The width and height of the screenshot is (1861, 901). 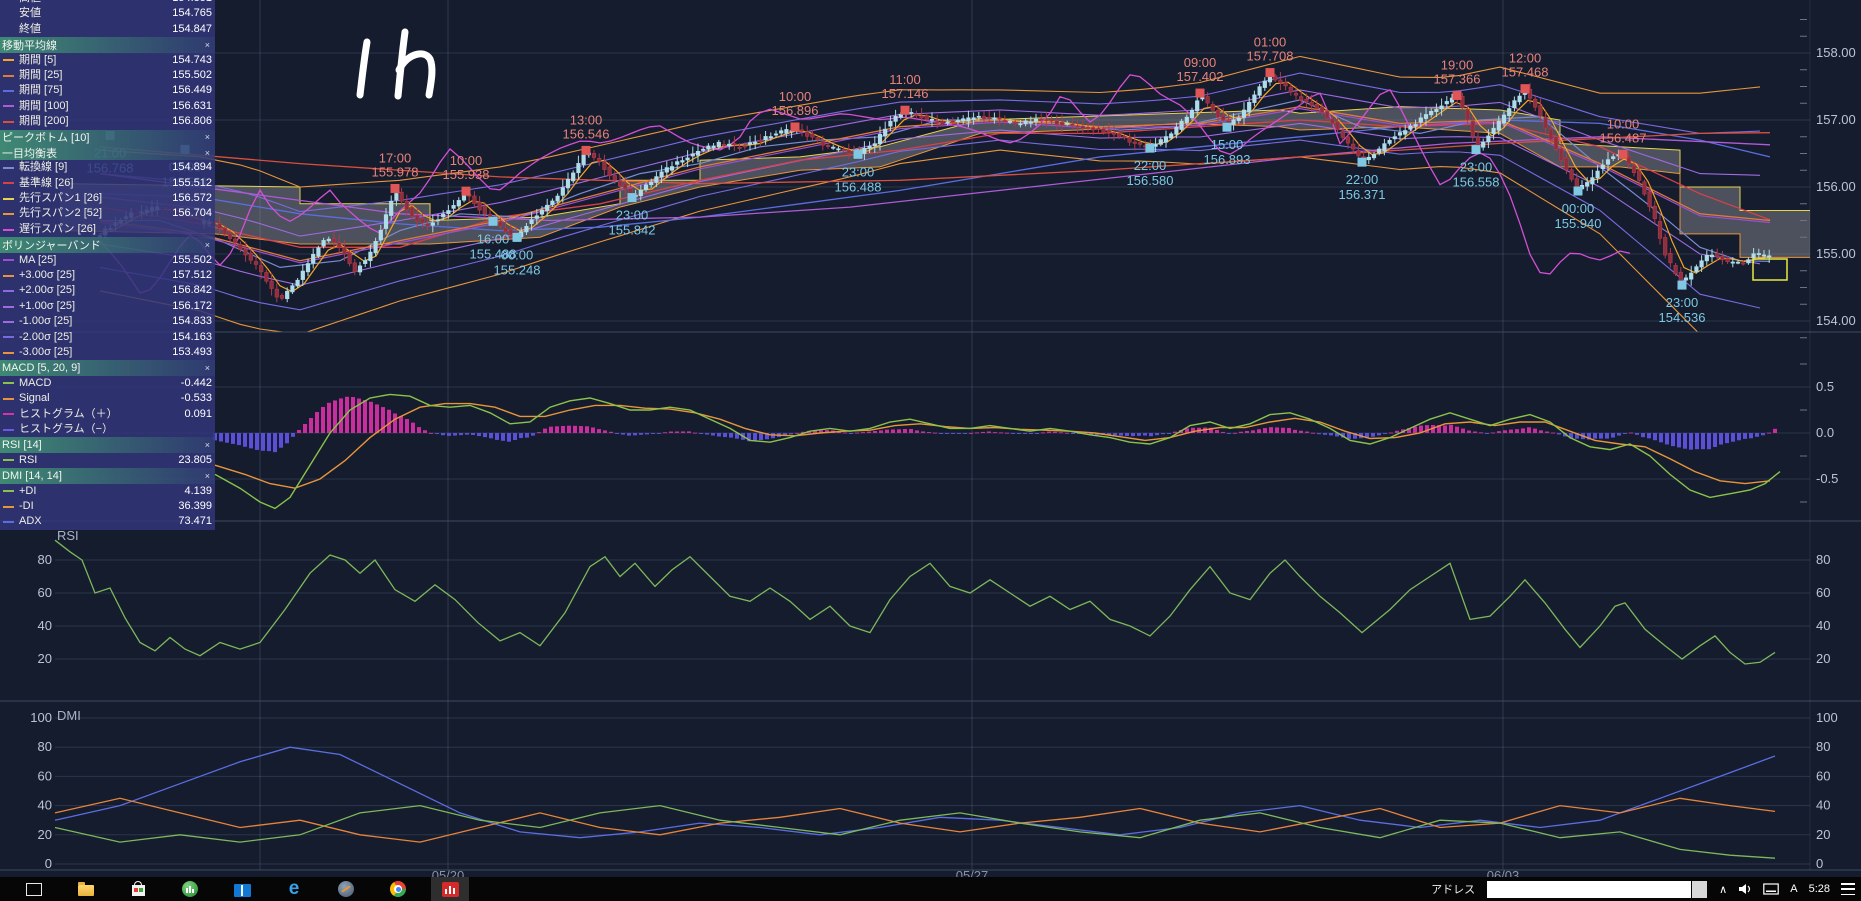 I want to click on edge-icon: e, so click(x=294, y=888).